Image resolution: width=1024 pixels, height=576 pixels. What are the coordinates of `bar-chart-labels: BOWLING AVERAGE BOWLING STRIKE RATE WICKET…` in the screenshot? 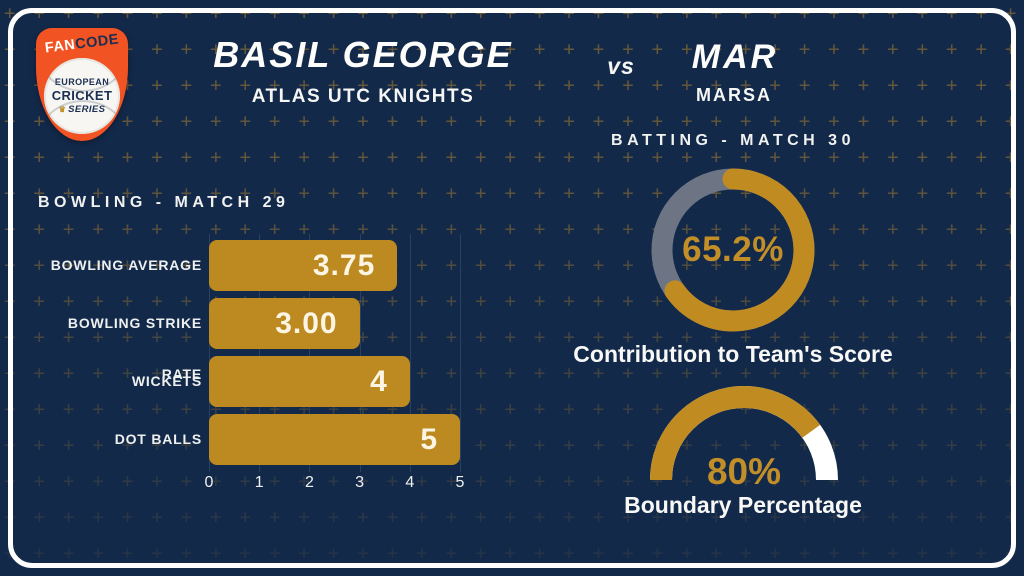 It's located at (116, 353).